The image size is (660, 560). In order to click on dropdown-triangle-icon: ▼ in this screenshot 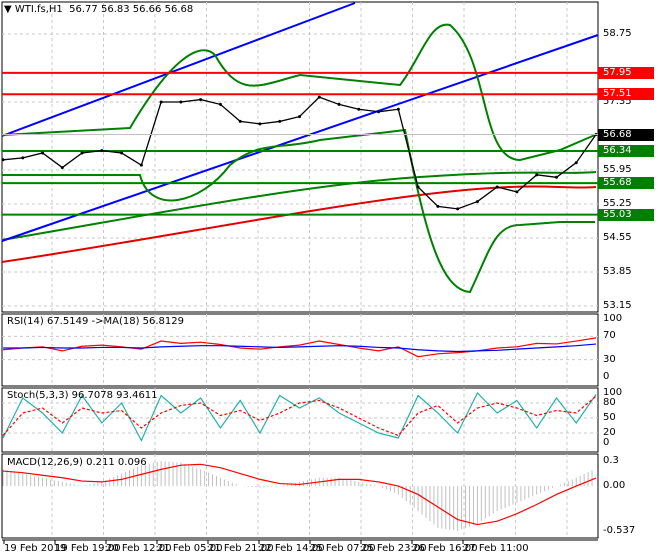, I will do `click(9, 9)`.